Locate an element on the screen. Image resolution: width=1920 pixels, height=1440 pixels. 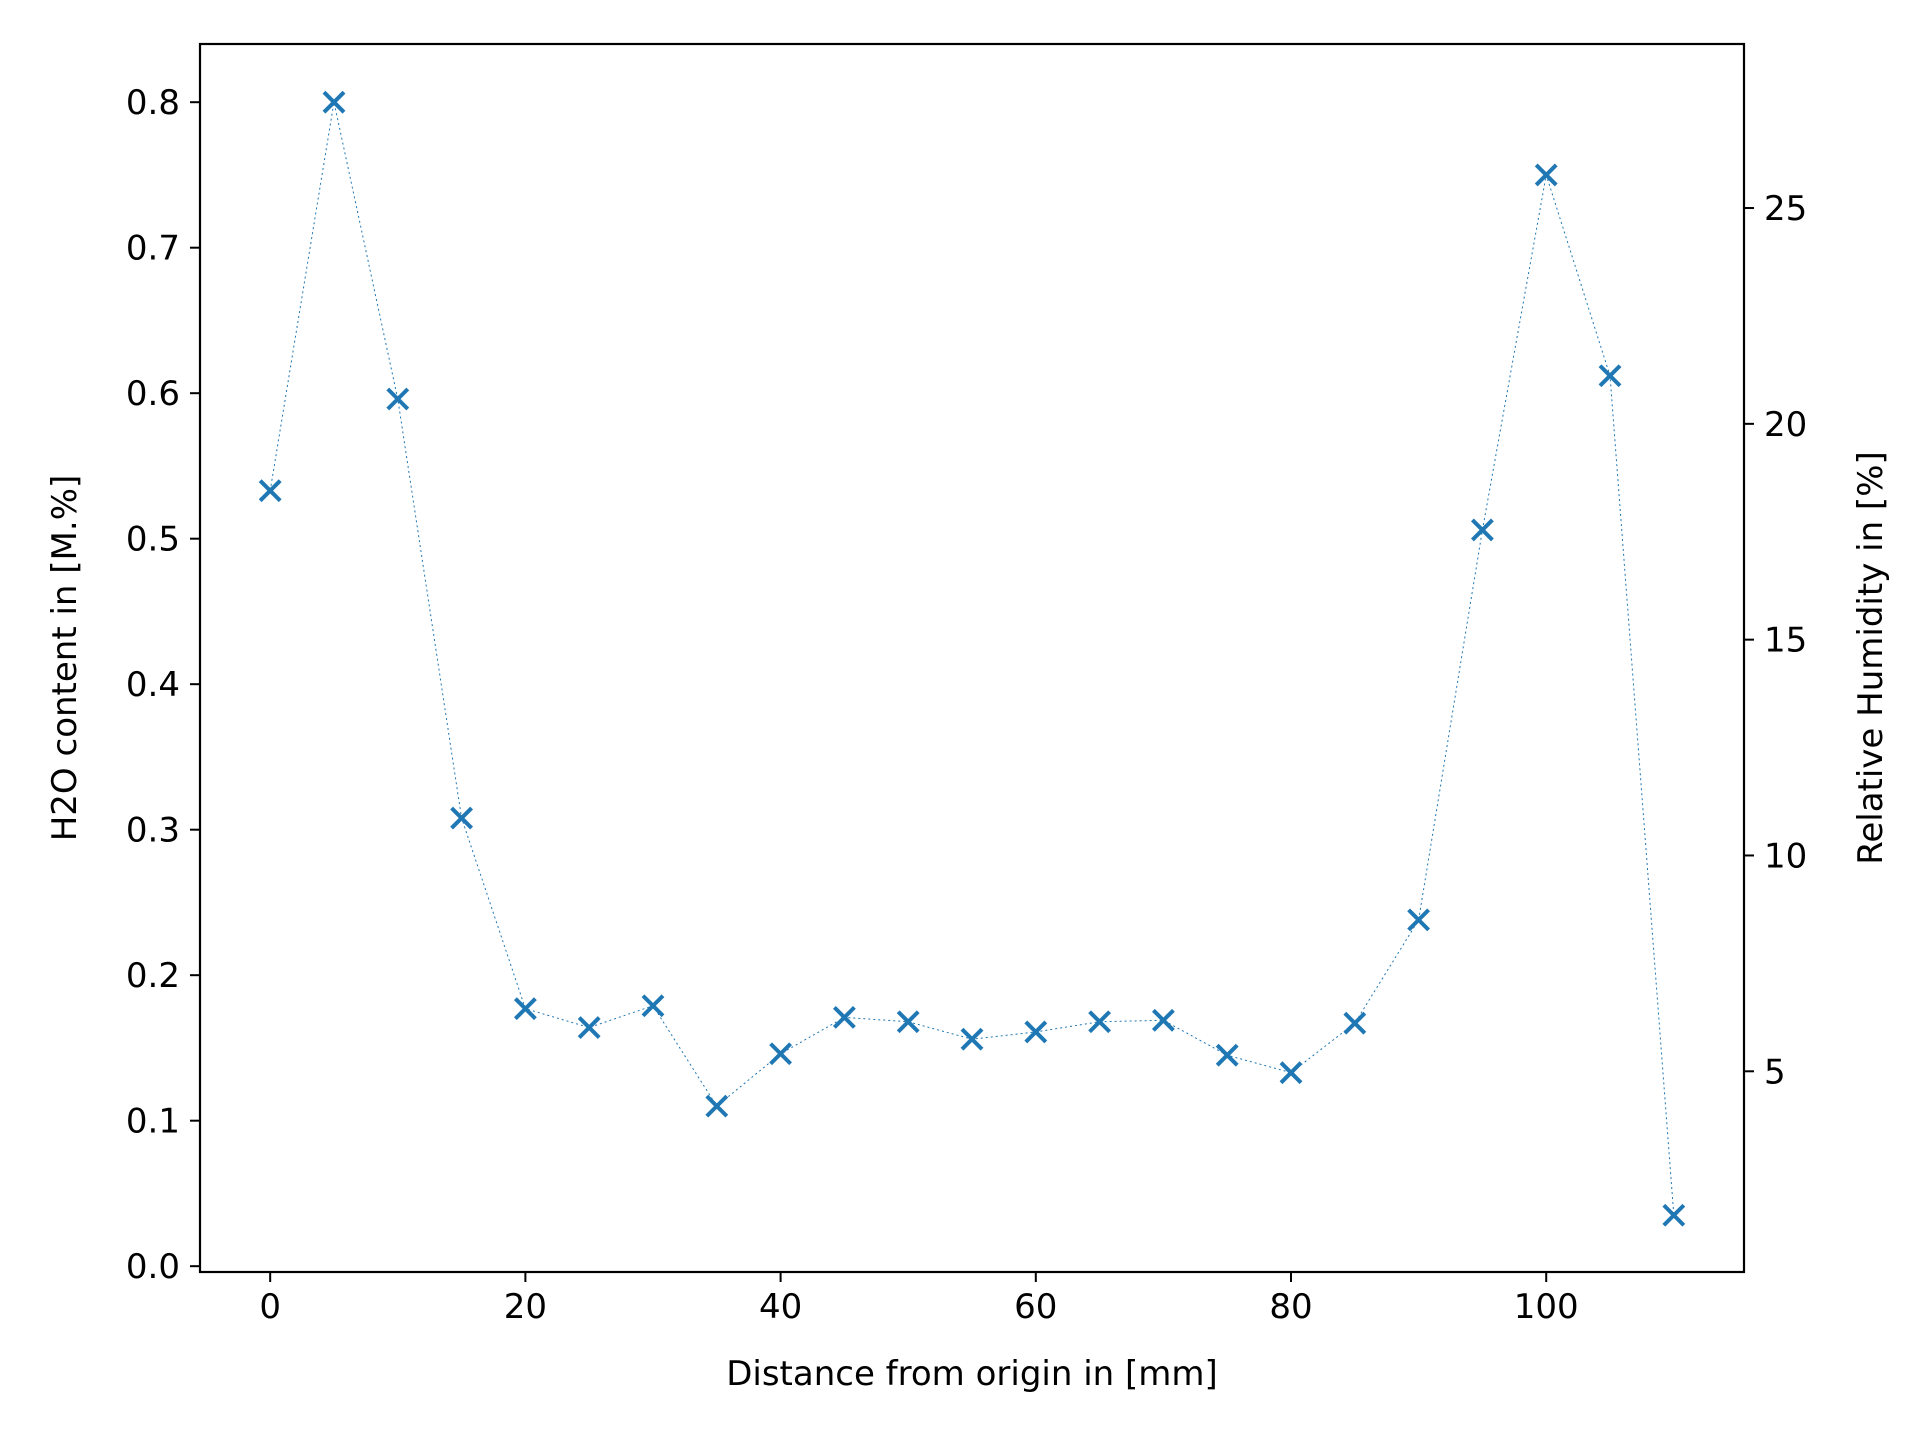
y-axis-ticks: 0.0 0.1 0.2 0.3 0.4 0.5 0.6 0.7 0.8 is located at coordinates (163, 685).